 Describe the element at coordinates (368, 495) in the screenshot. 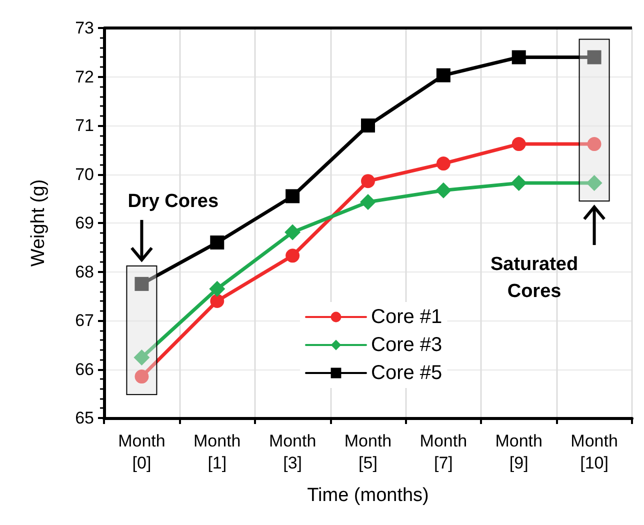

I see `x-axis-title: Time (months)` at that location.